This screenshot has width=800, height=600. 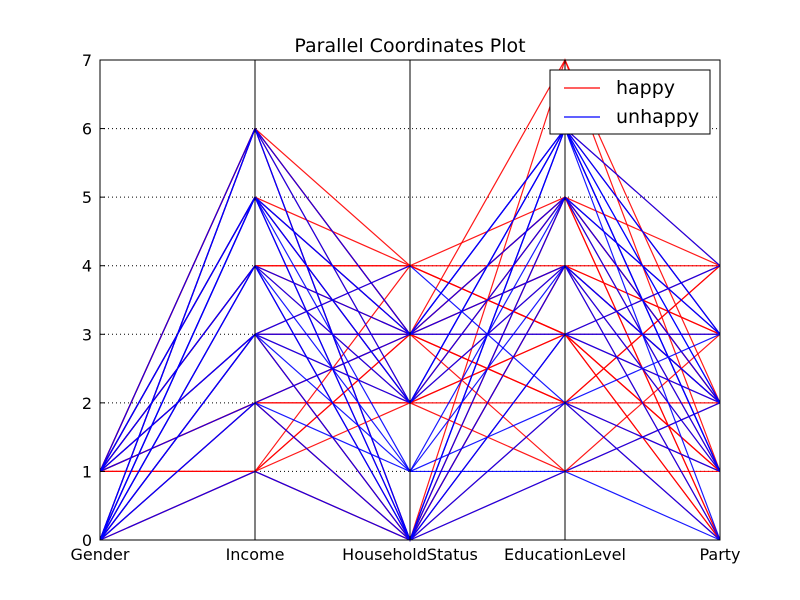 I want to click on y-tick-label: 2, so click(x=87, y=403).